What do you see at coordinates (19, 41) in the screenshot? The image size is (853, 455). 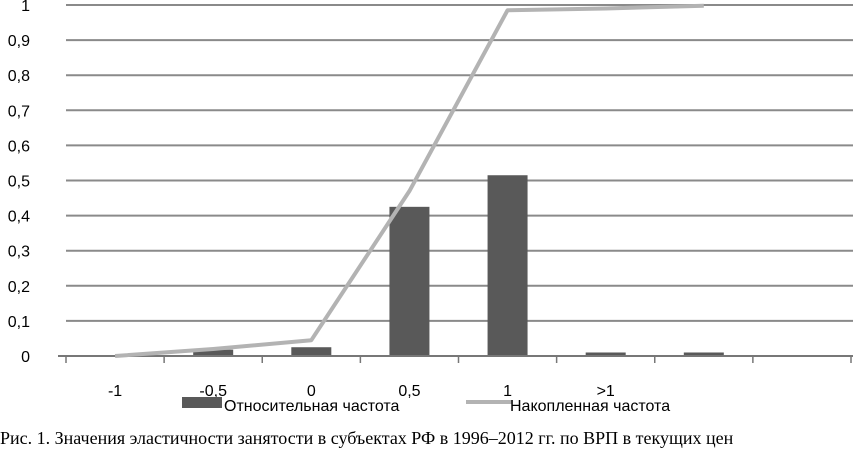 I see `y-tick-label: 0,9` at bounding box center [19, 41].